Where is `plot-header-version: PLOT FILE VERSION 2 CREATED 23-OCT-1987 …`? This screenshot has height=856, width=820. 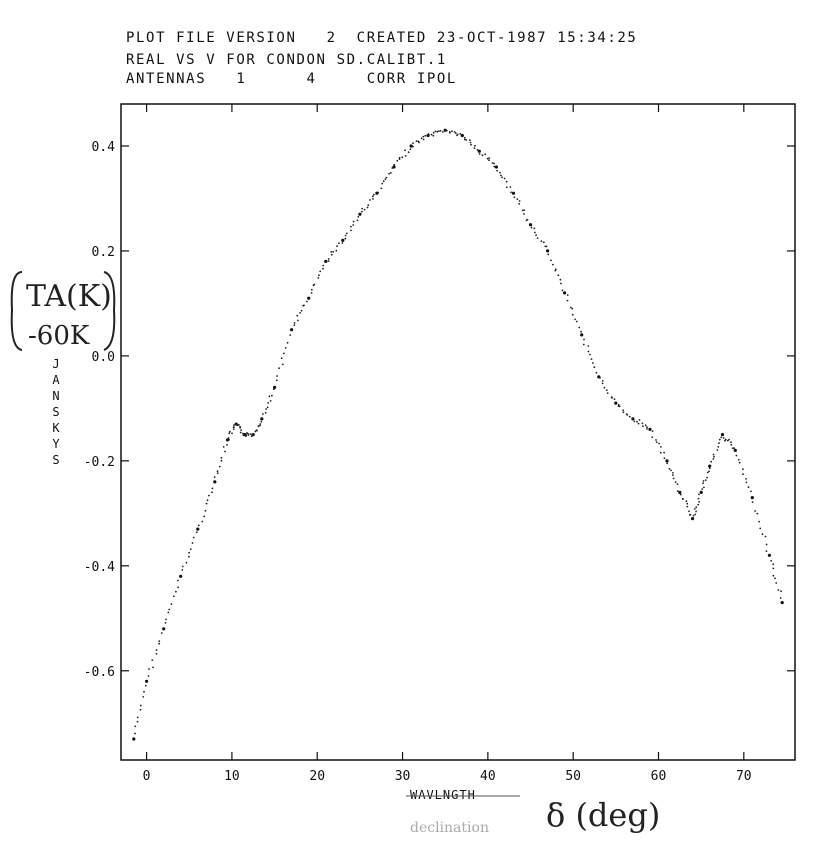
plot-header-version: PLOT FILE VERSION 2 CREATED 23-OCT-1987 … is located at coordinates (382, 38).